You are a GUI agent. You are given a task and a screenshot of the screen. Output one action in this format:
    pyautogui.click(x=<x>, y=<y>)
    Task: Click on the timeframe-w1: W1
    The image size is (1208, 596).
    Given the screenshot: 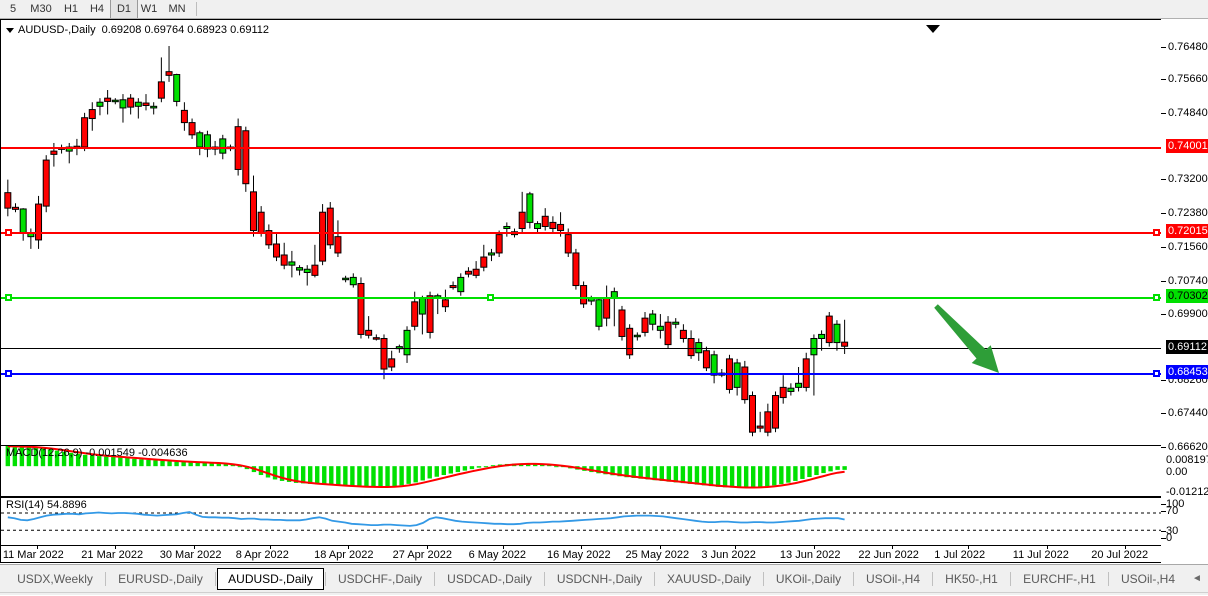 What is the action you would take?
    pyautogui.click(x=149, y=9)
    